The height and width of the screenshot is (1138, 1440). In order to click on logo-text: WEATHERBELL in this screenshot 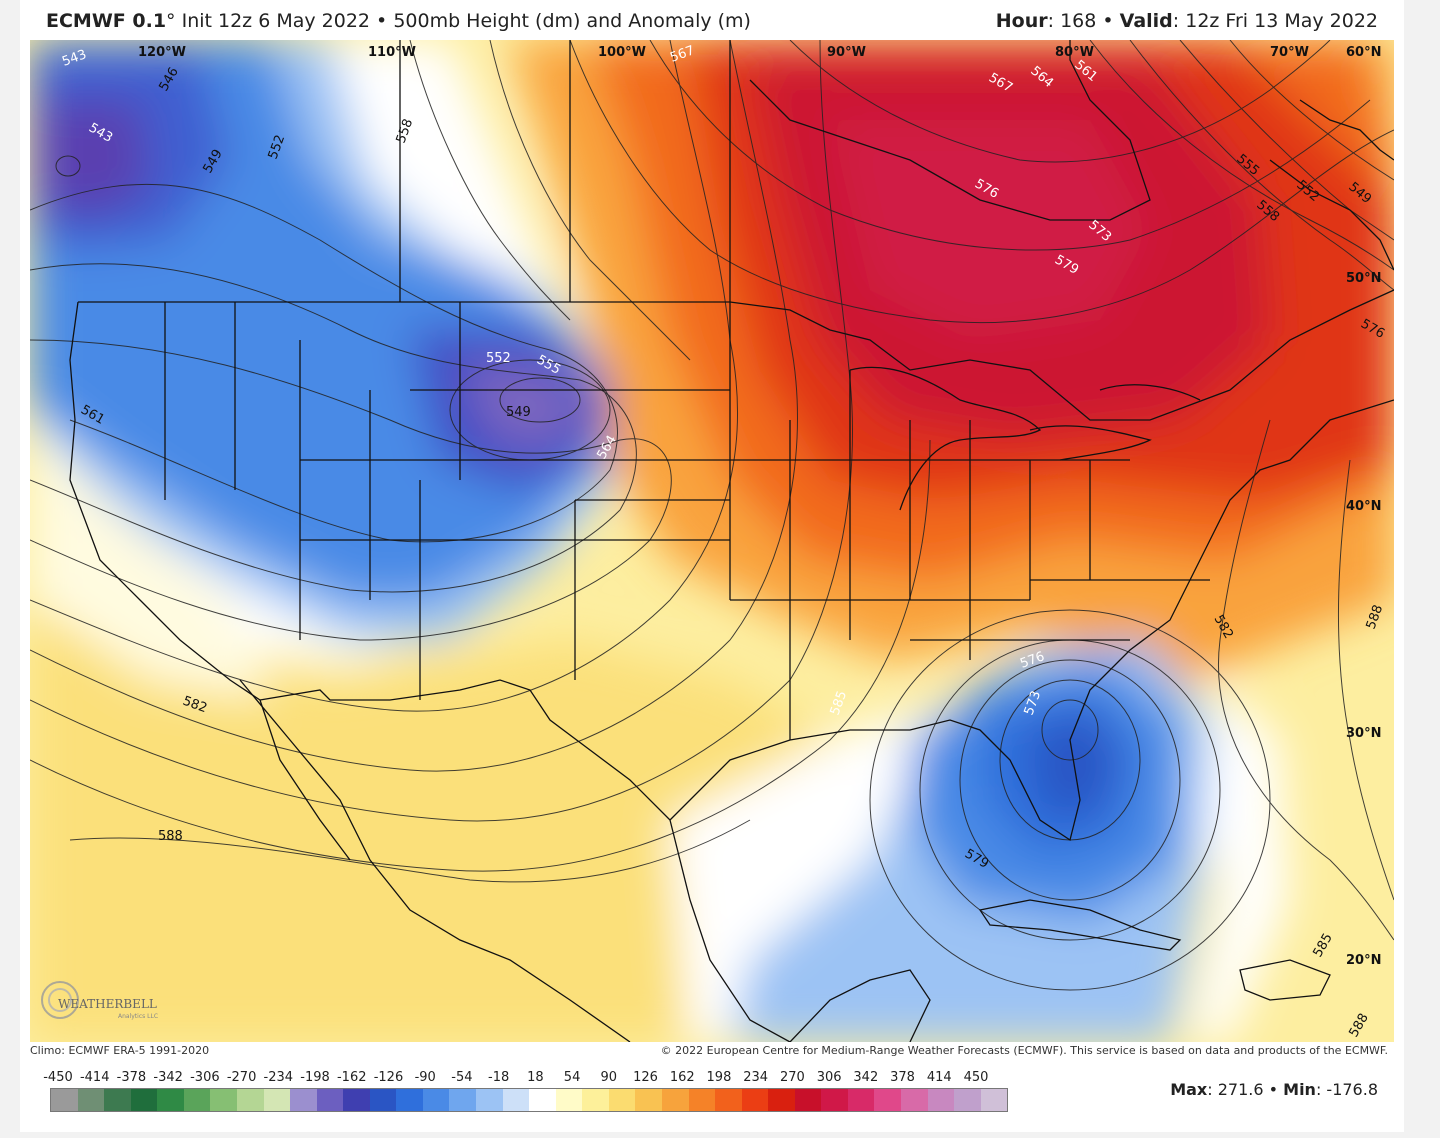, I will do `click(107, 1004)`.